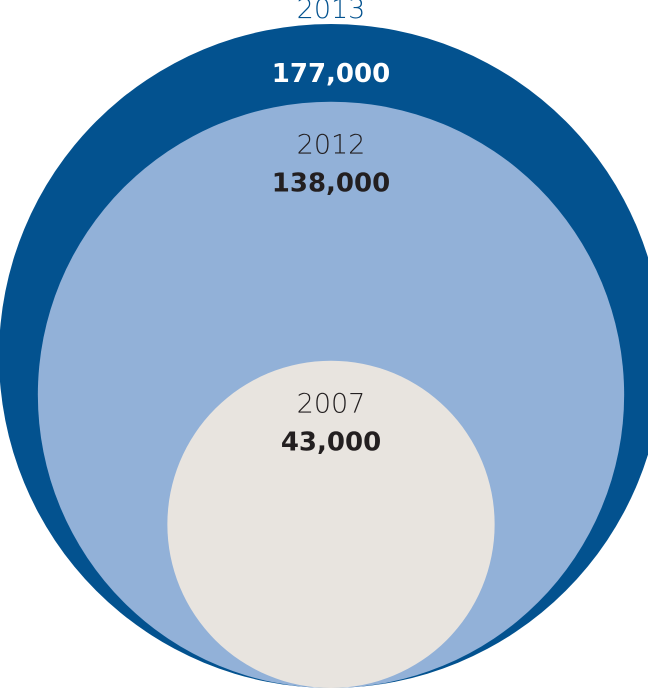 This screenshot has width=648, height=689. What do you see at coordinates (331, 404) in the screenshot?
I see `year-label-2007: 2007` at bounding box center [331, 404].